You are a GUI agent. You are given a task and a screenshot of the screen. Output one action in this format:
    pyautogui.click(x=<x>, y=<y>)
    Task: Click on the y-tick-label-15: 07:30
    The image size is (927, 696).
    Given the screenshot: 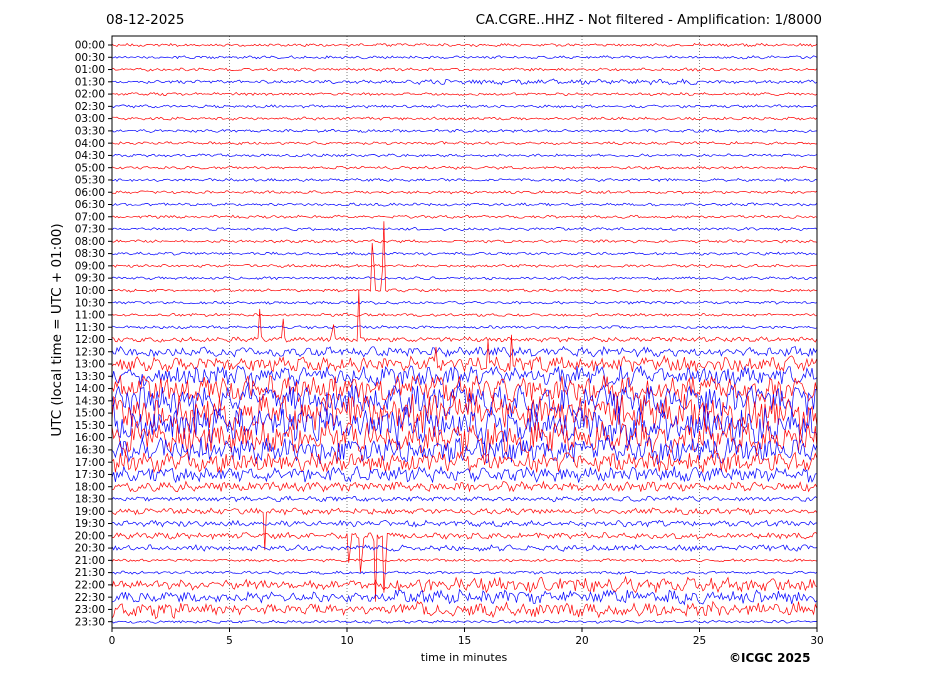 What is the action you would take?
    pyautogui.click(x=90, y=230)
    